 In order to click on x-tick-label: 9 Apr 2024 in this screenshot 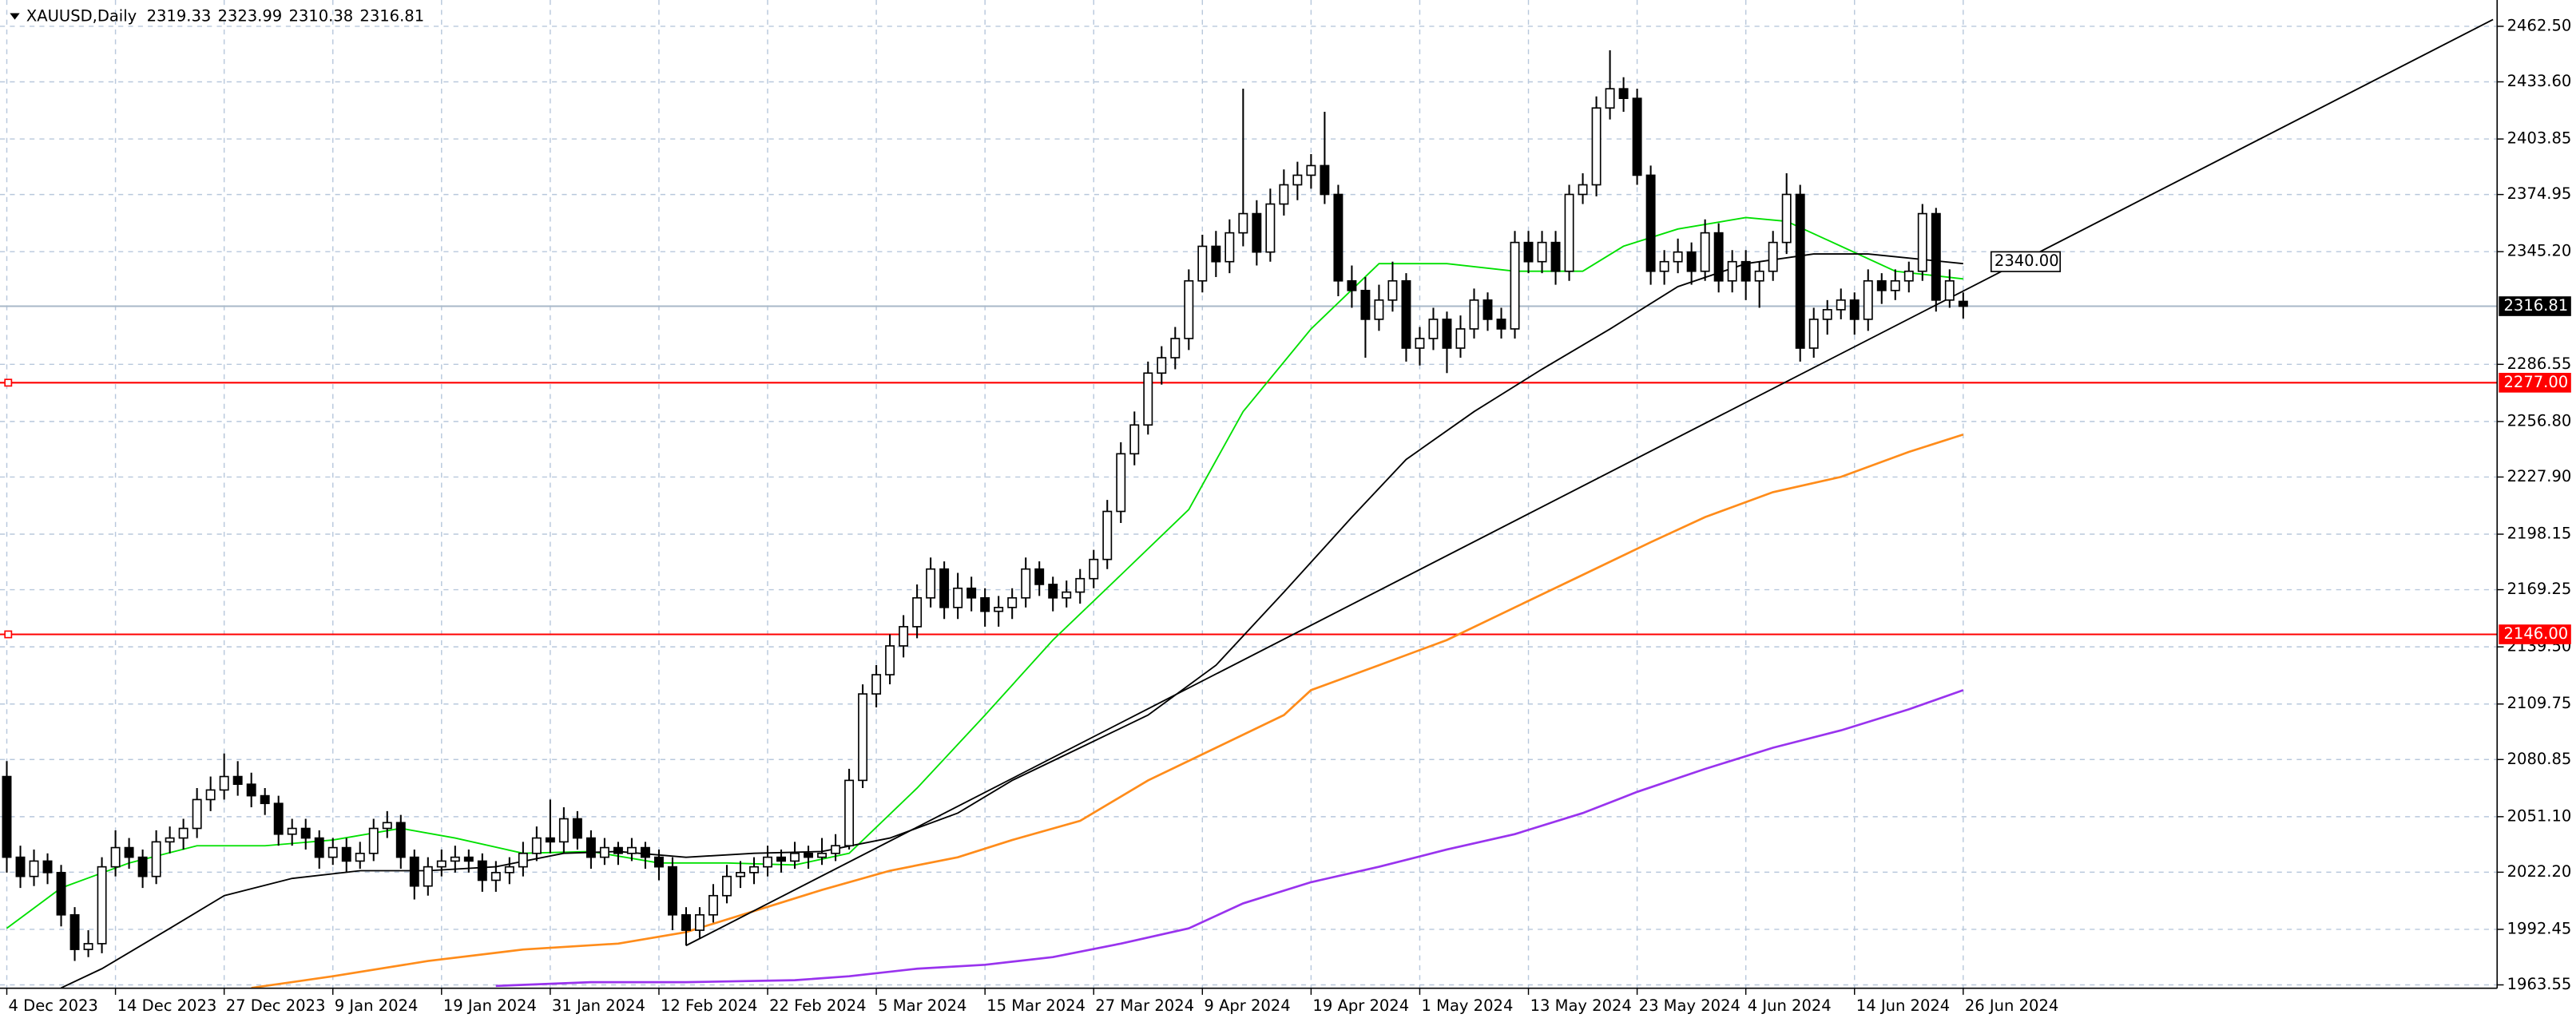, I will do `click(1247, 1006)`.